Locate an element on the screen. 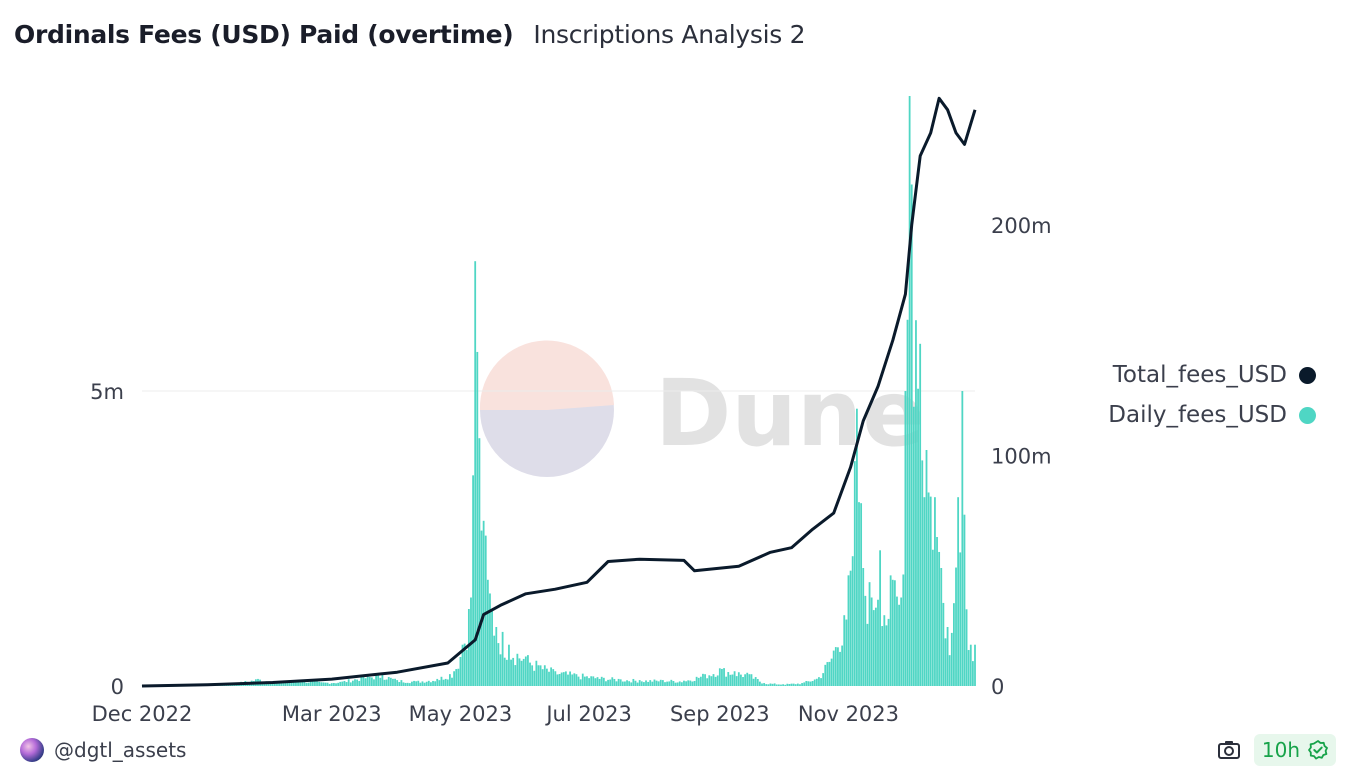 The height and width of the screenshot is (784, 1356). author: @dgtl_assets is located at coordinates (103, 750).